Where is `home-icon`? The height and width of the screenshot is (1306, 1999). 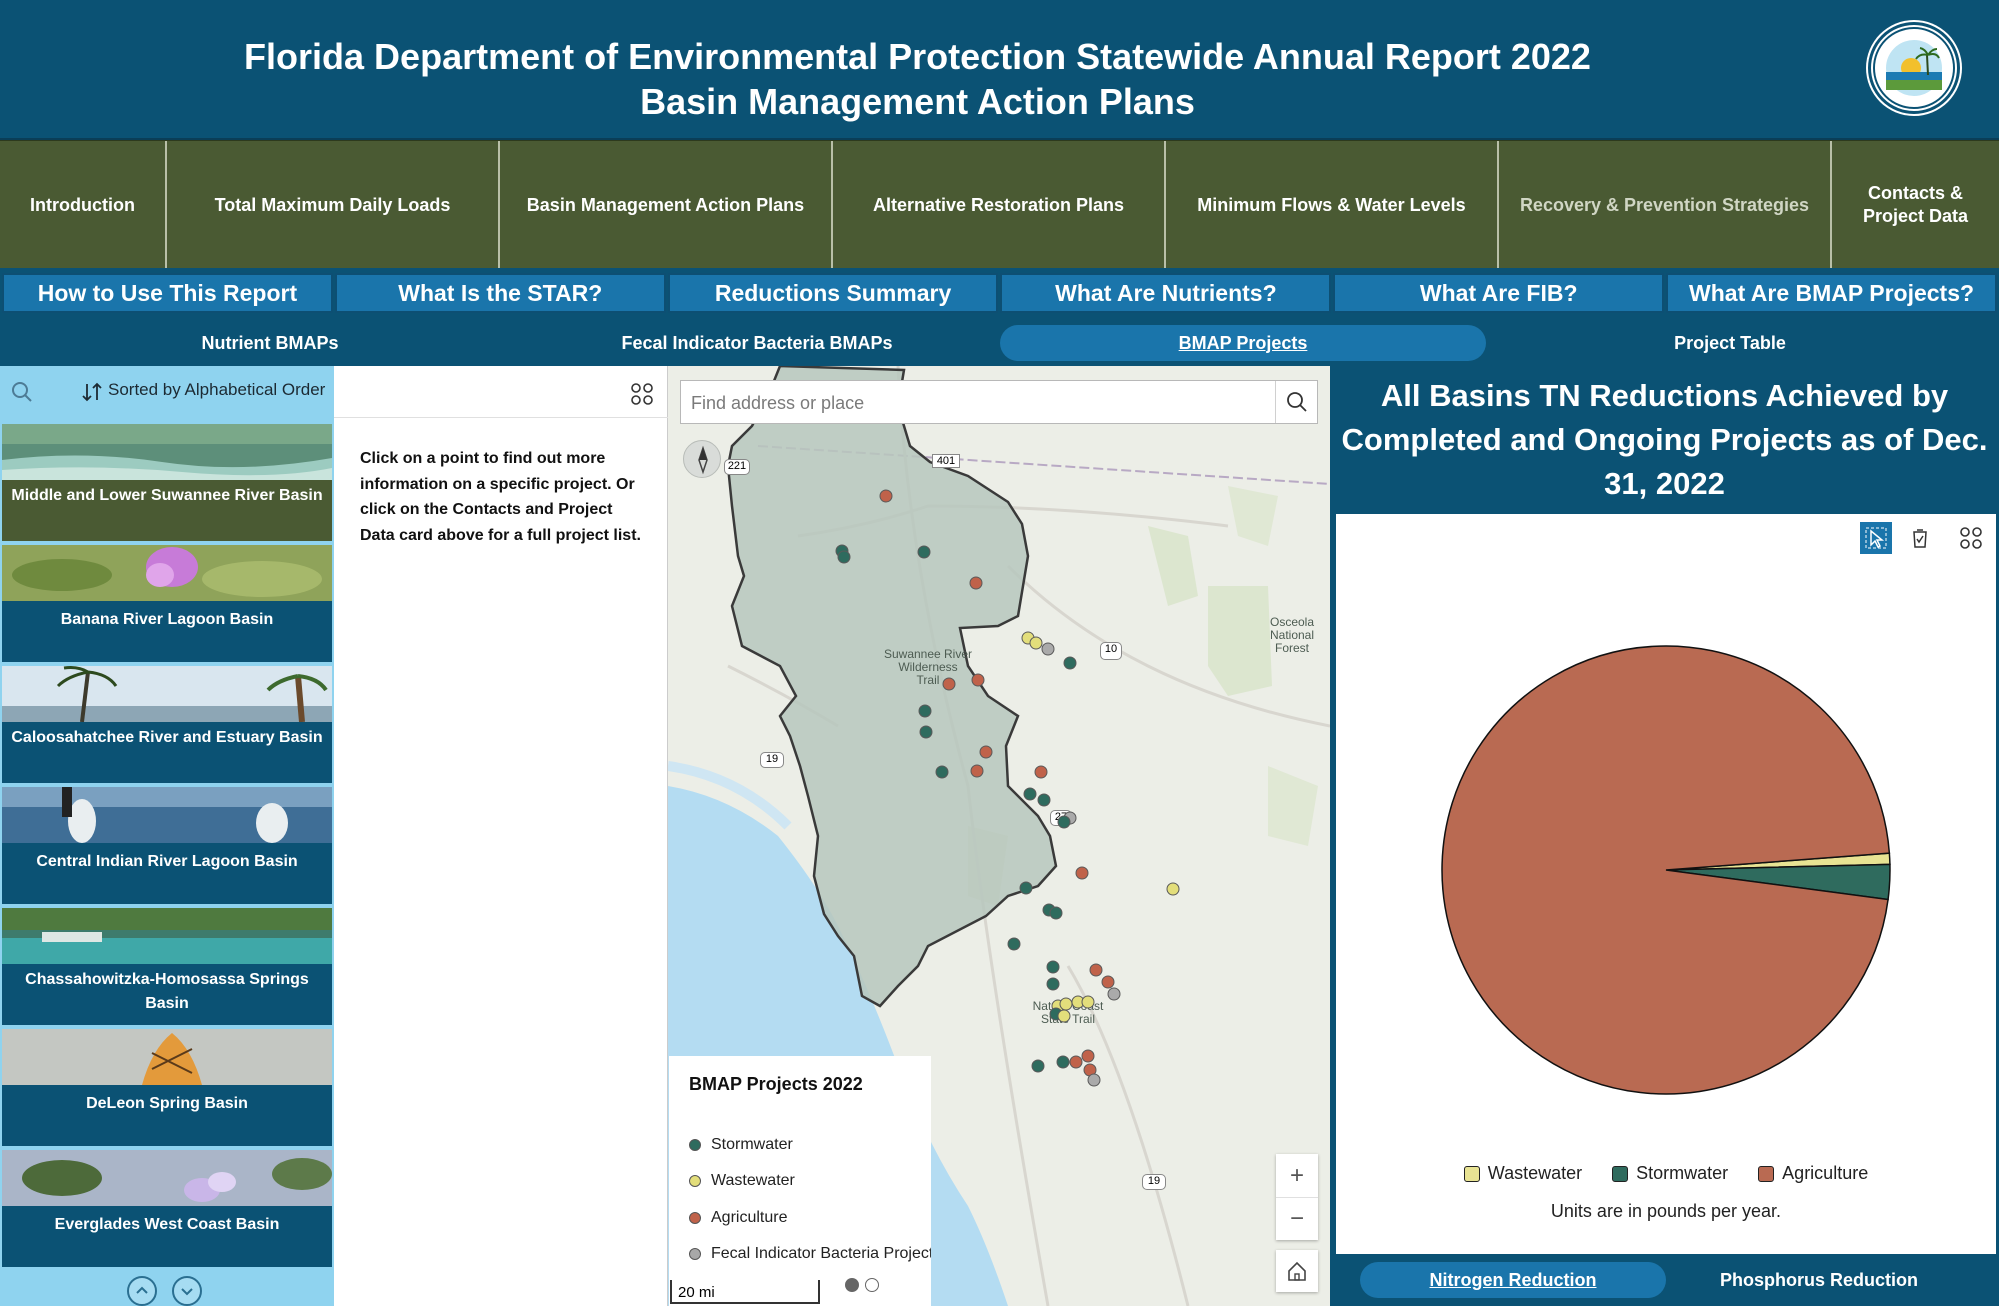
home-icon is located at coordinates (1297, 1271).